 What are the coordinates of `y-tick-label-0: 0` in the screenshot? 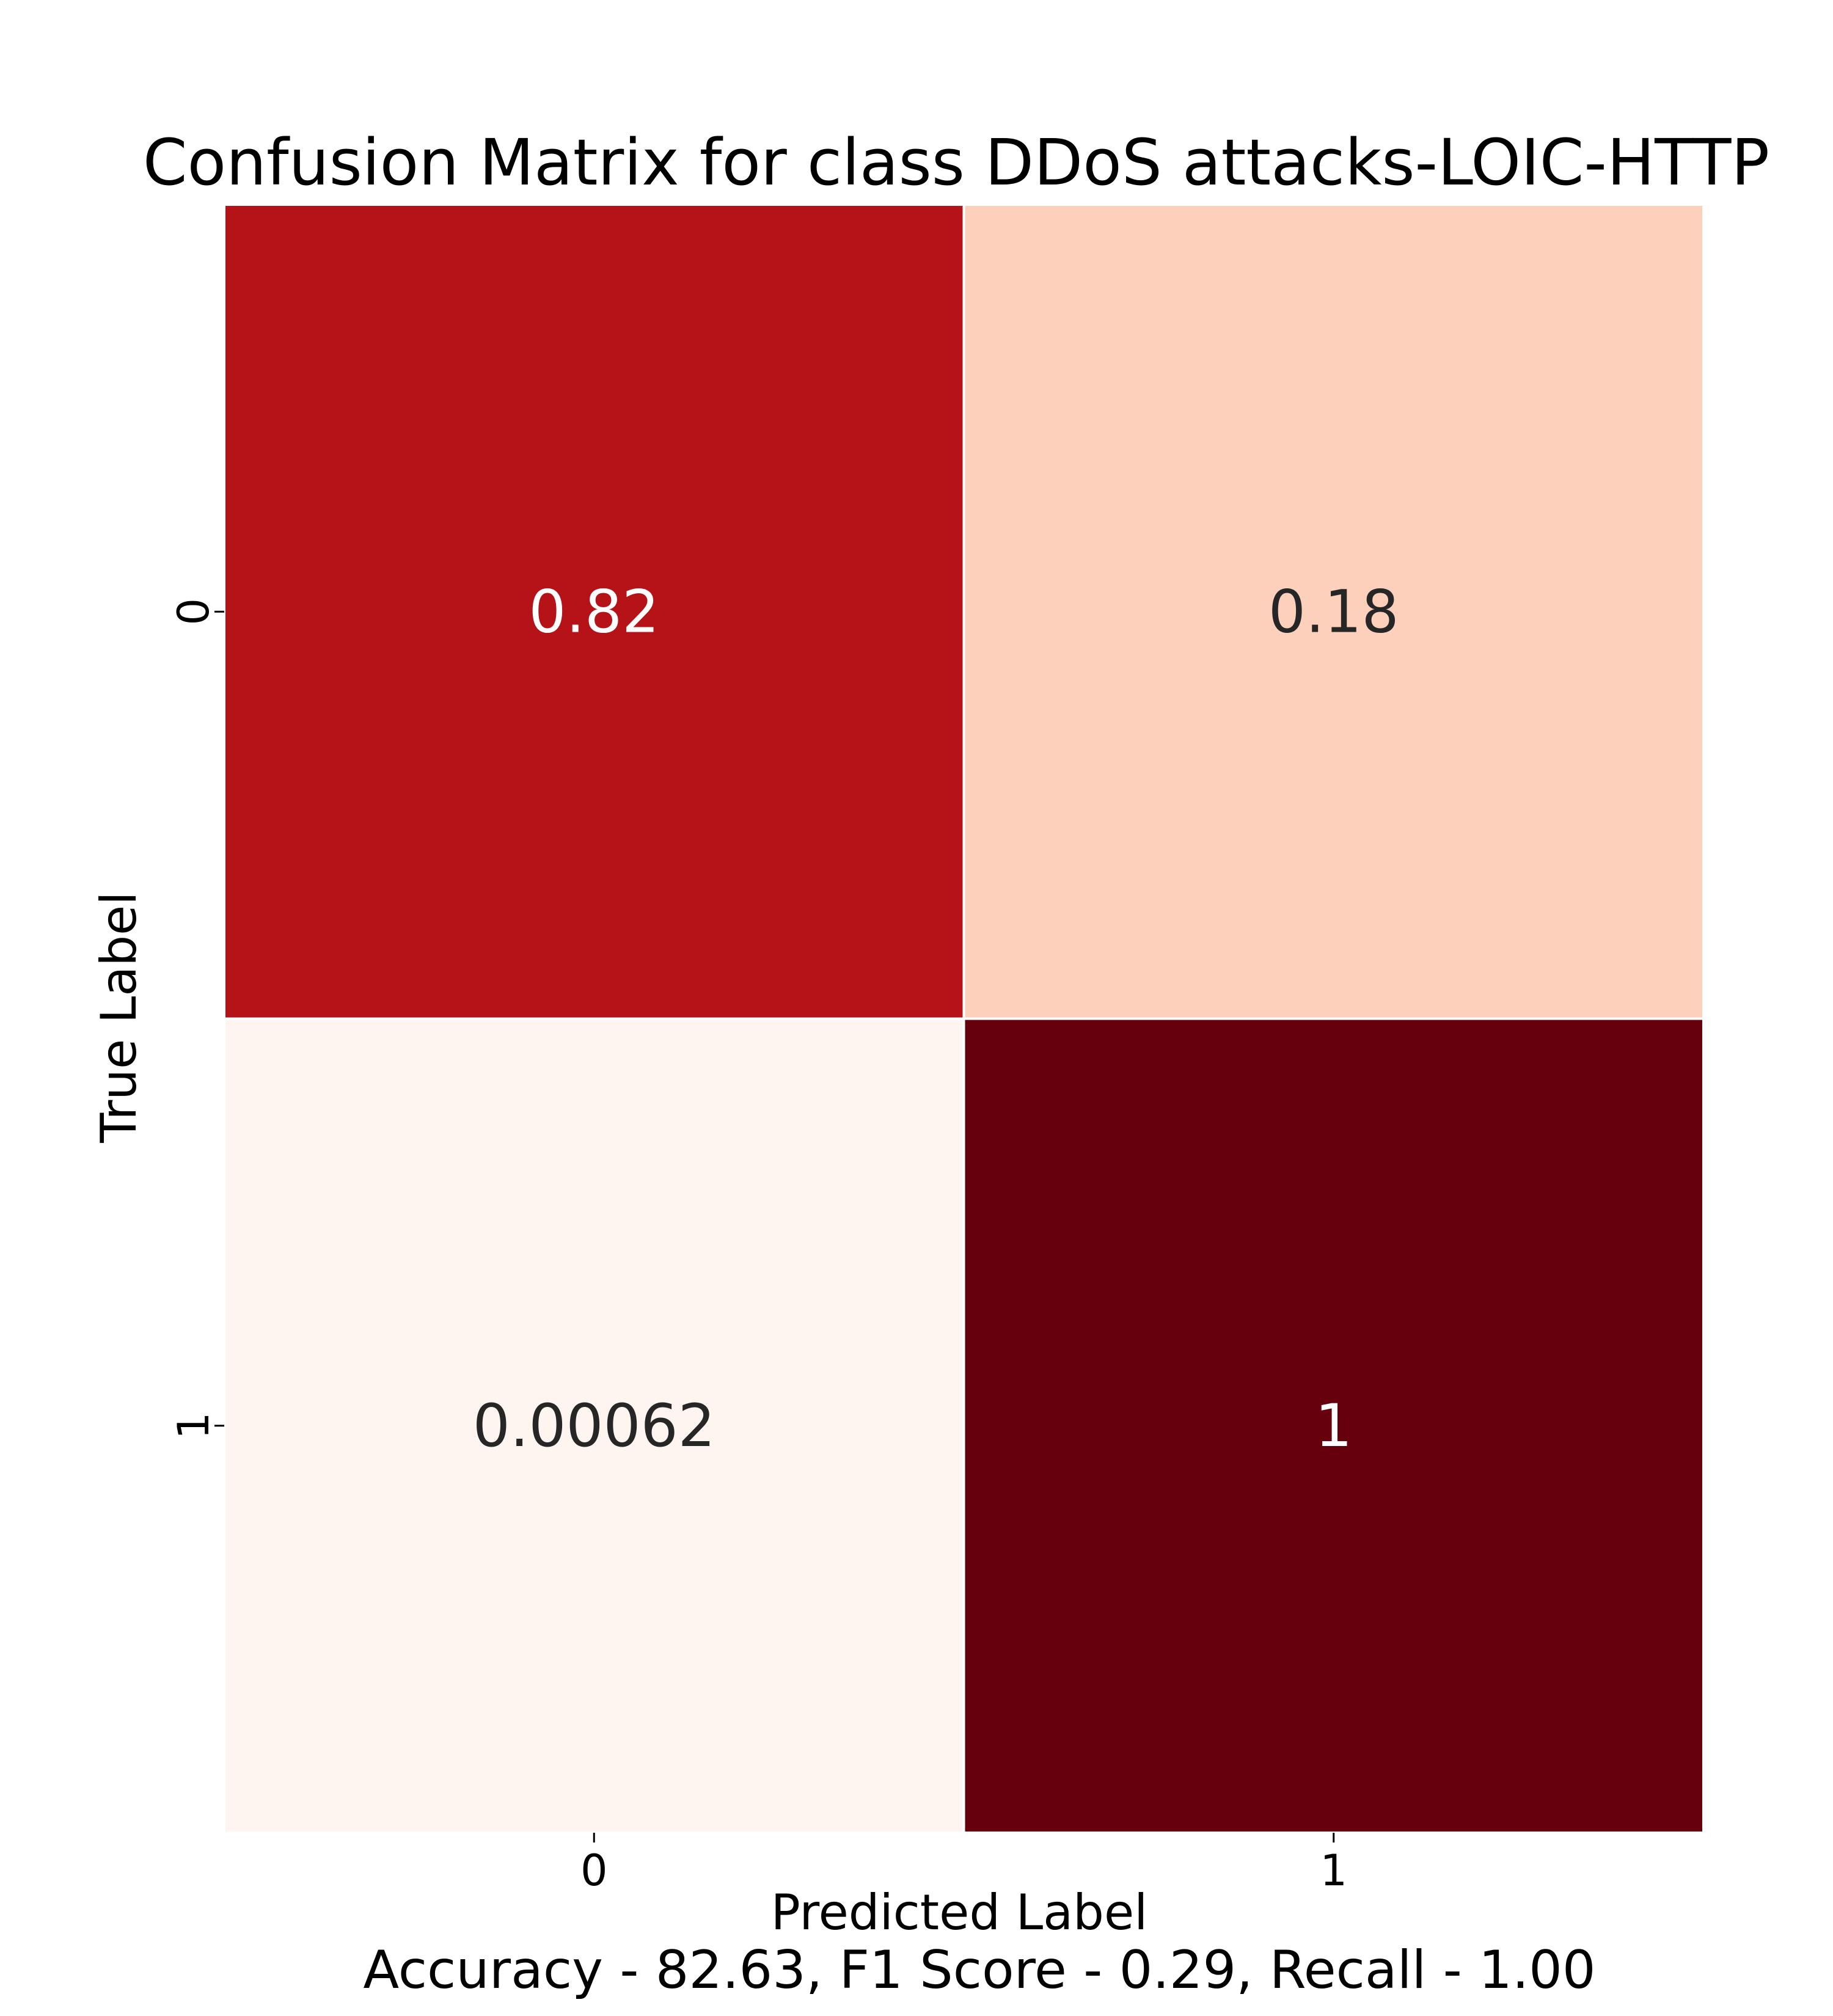 It's located at (194, 612).